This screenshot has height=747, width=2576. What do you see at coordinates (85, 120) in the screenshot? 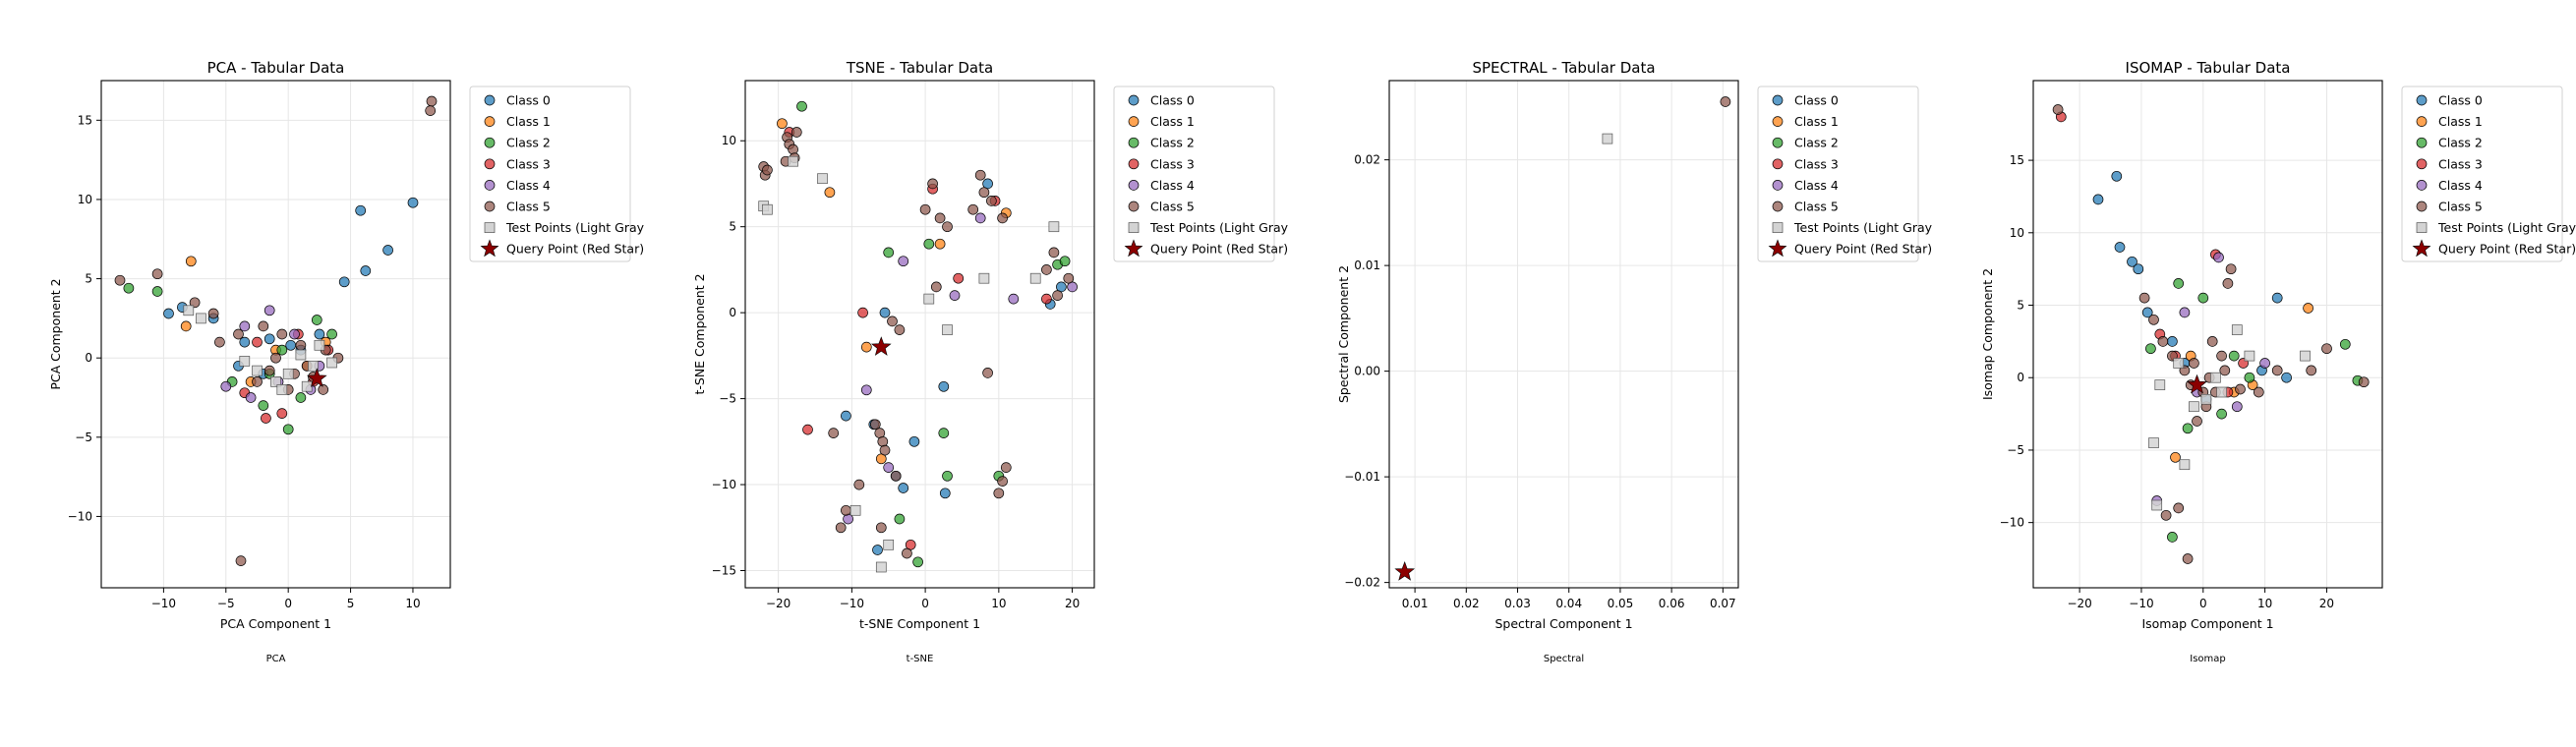
I see `y-tick-label: 15` at bounding box center [85, 120].